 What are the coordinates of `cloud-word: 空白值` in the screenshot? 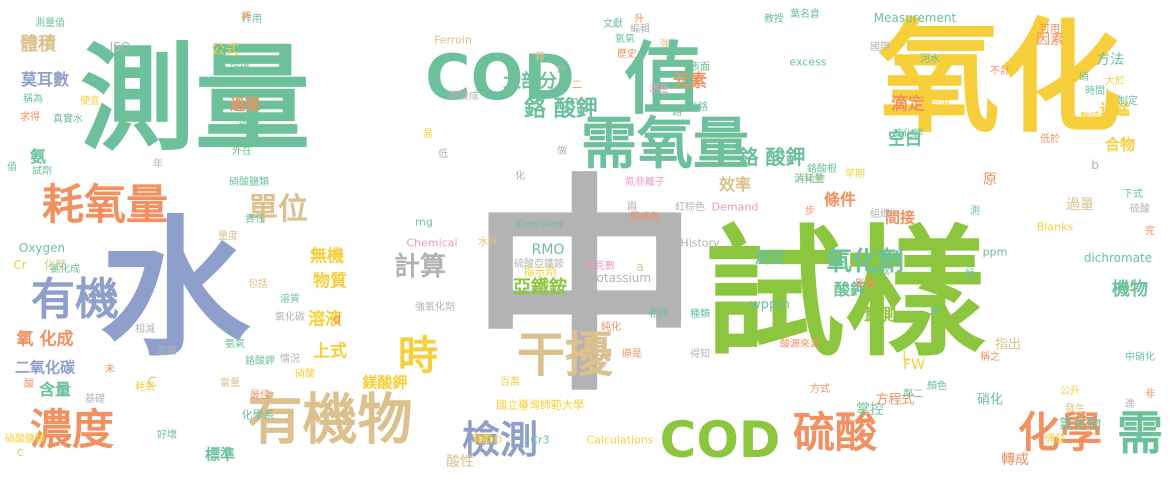 It's located at (935, 102).